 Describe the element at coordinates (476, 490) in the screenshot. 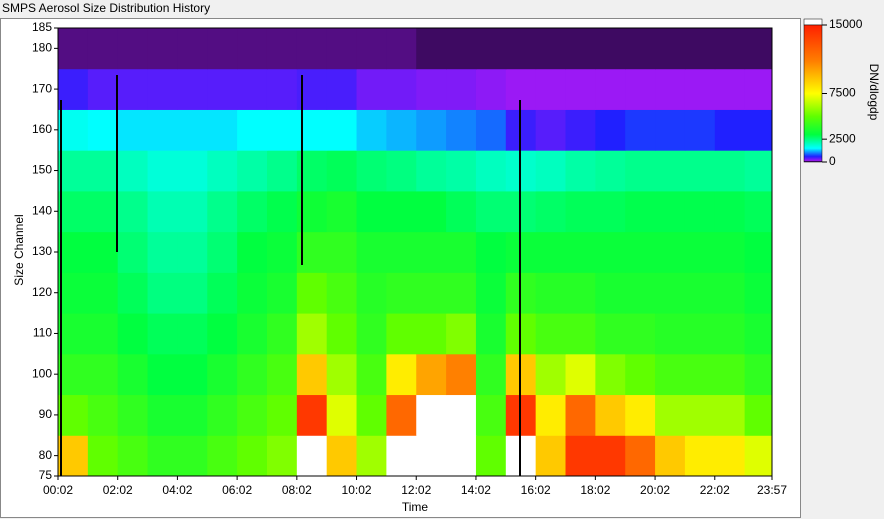

I see `x-tick-label: 14:02` at that location.